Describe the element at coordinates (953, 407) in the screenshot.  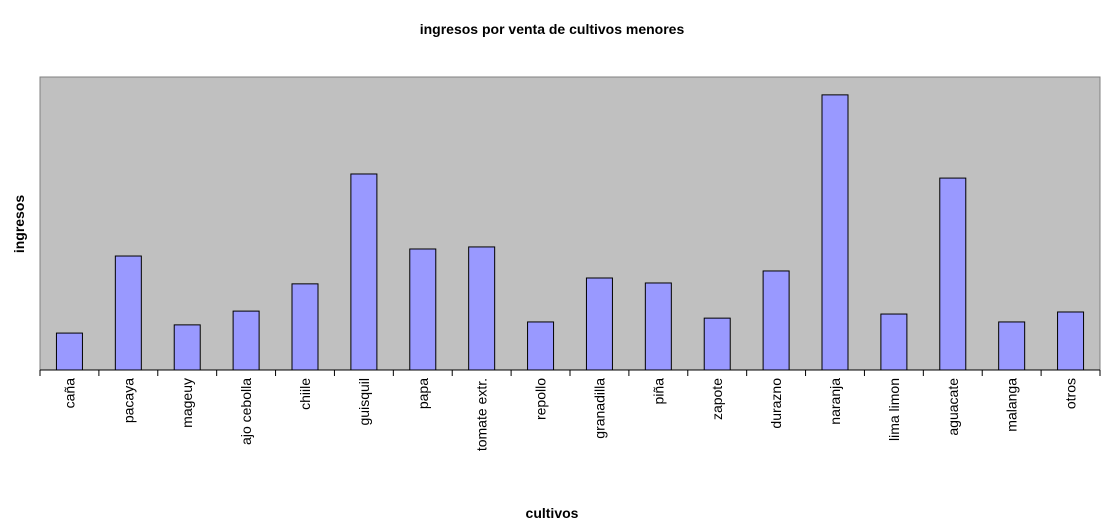
I see `x-tick-label: aguacate` at that location.